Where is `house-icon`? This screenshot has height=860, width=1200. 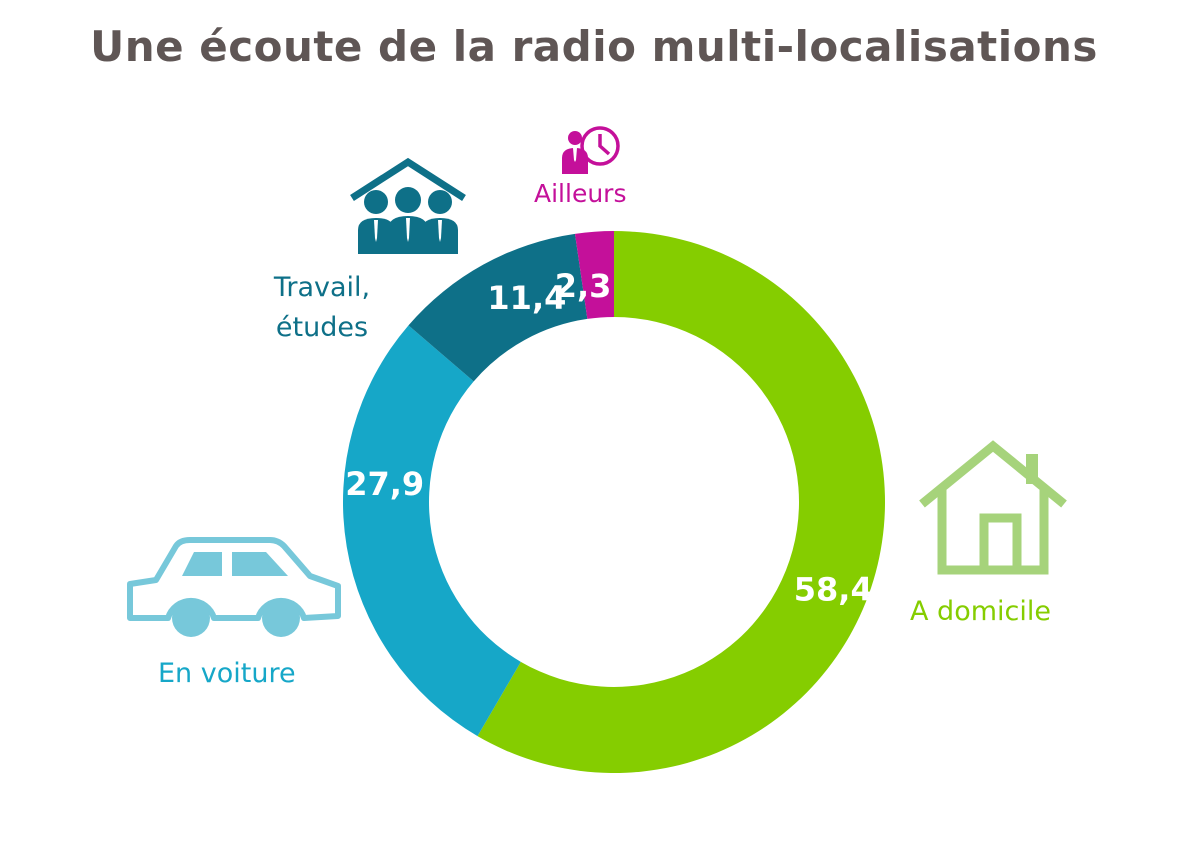
house-icon is located at coordinates (993, 507).